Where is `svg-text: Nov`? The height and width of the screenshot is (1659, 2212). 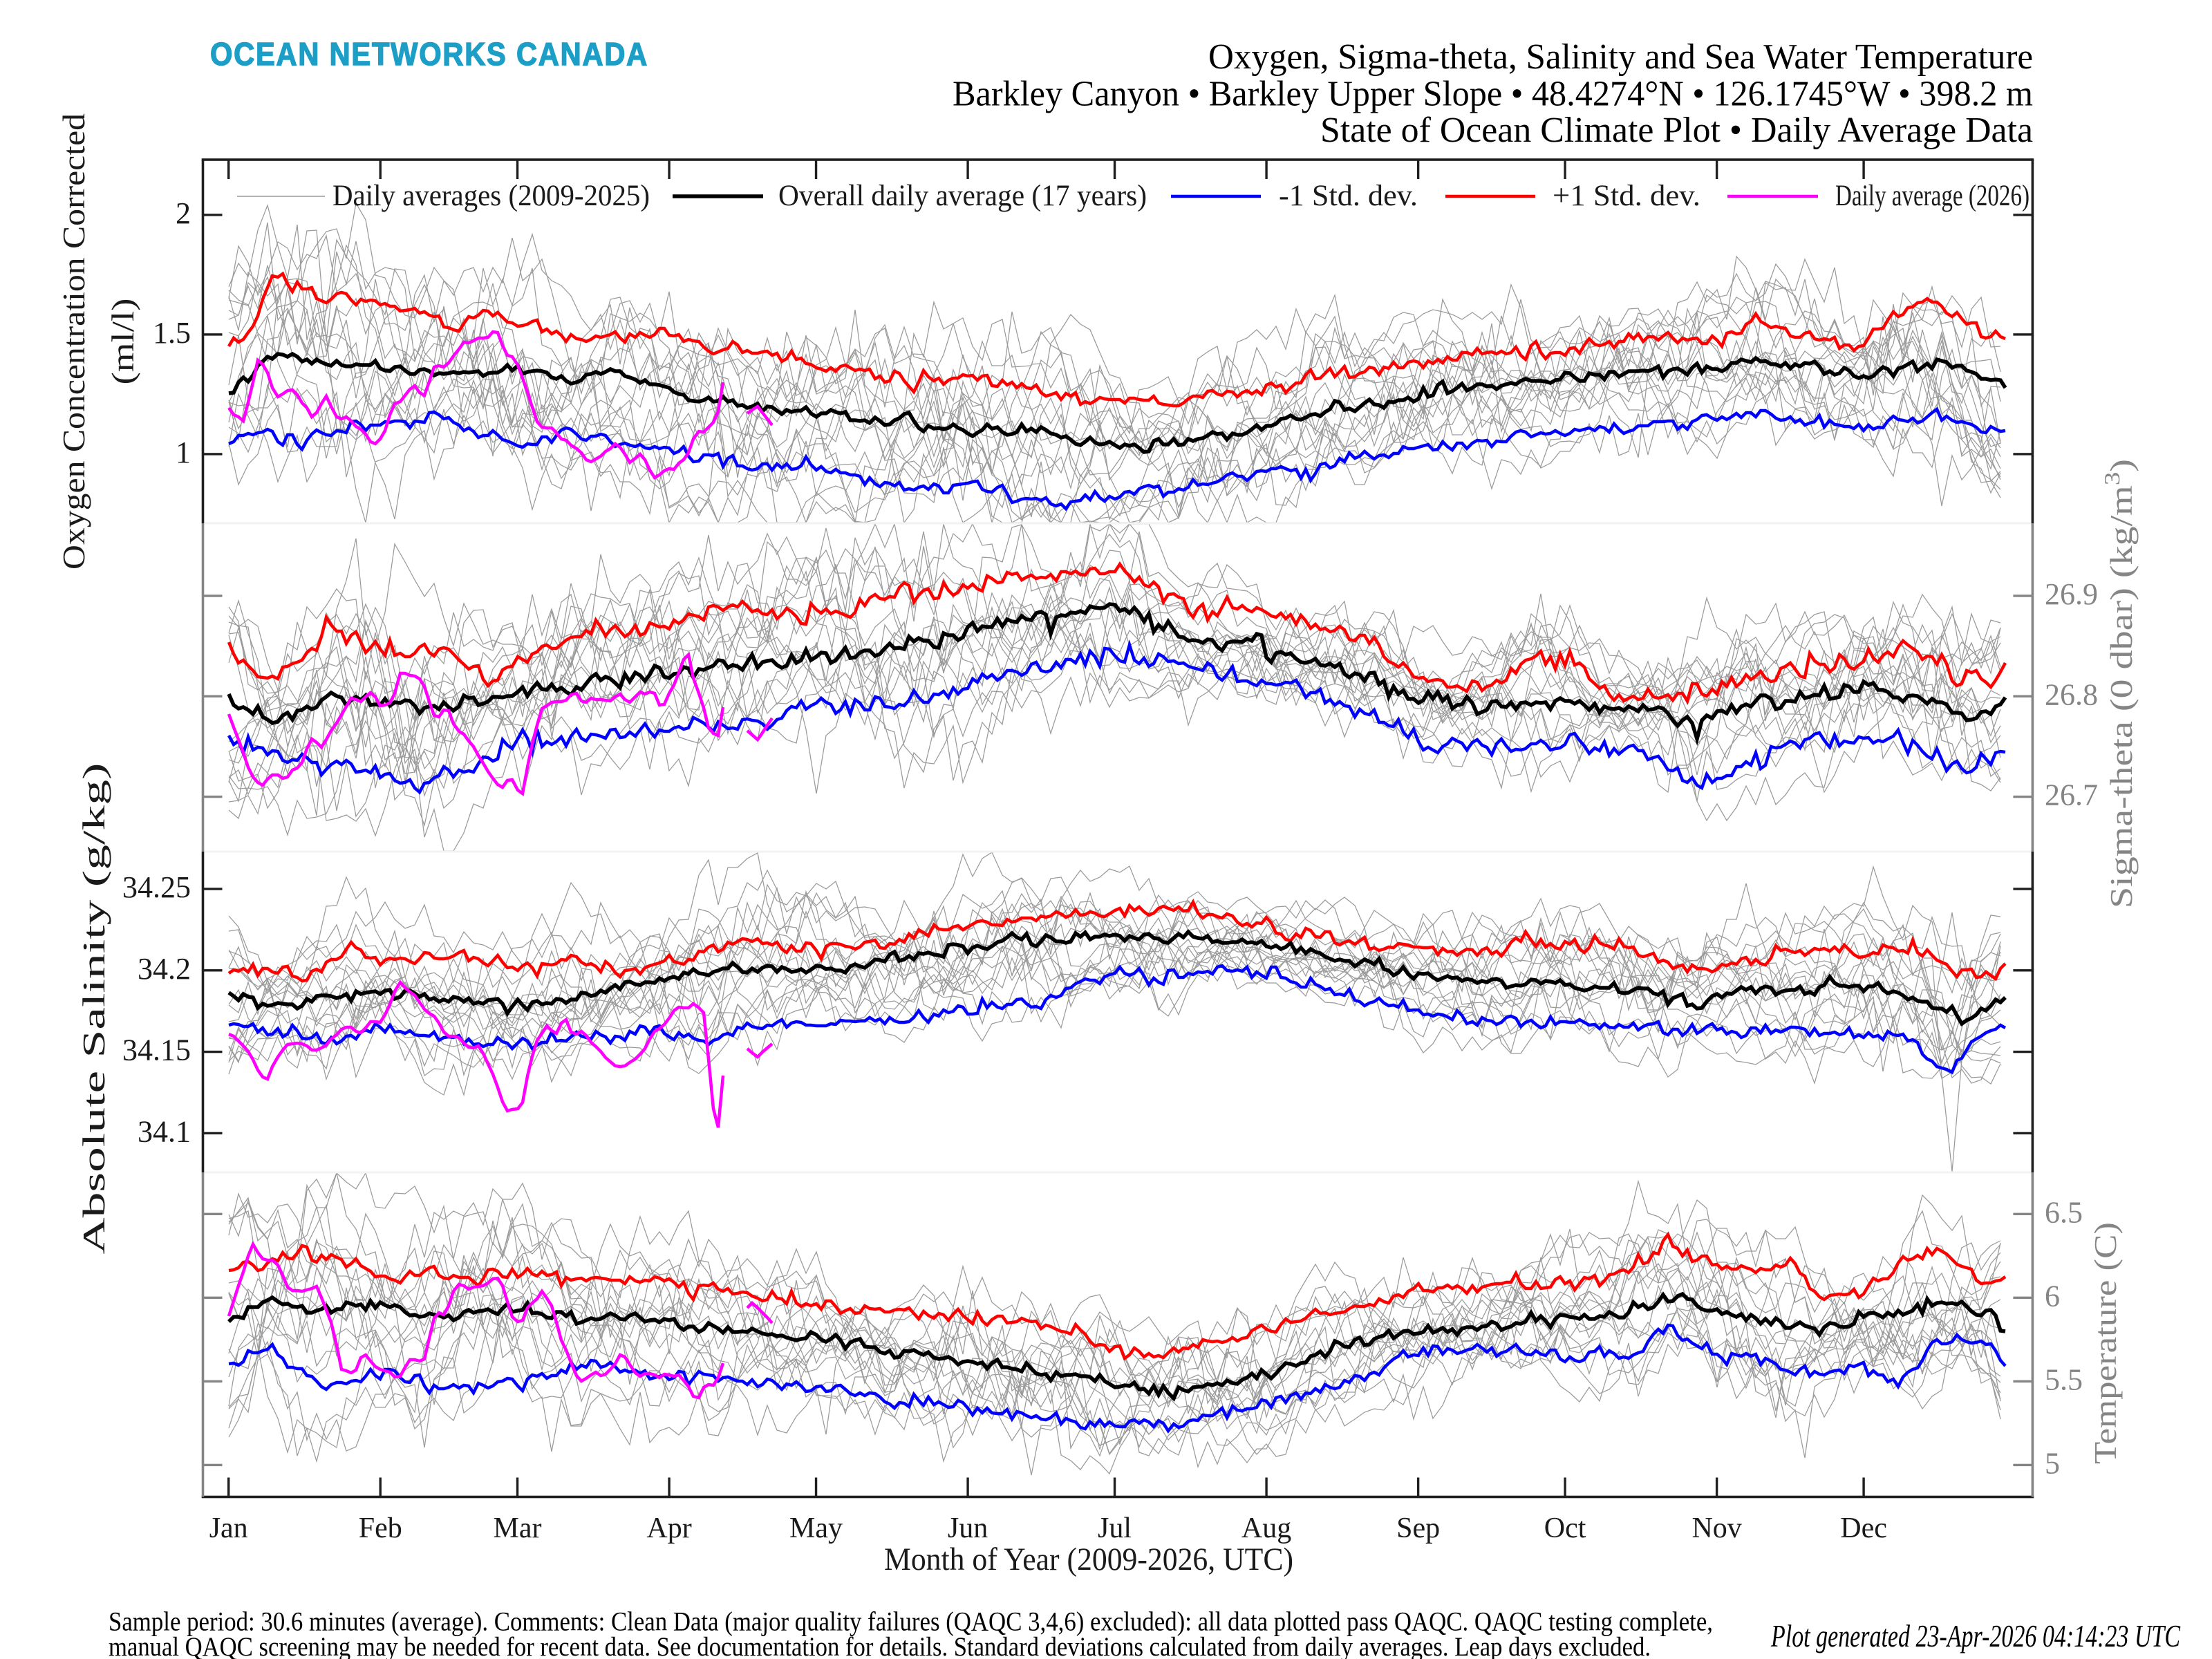
svg-text: Nov is located at coordinates (1716, 1528).